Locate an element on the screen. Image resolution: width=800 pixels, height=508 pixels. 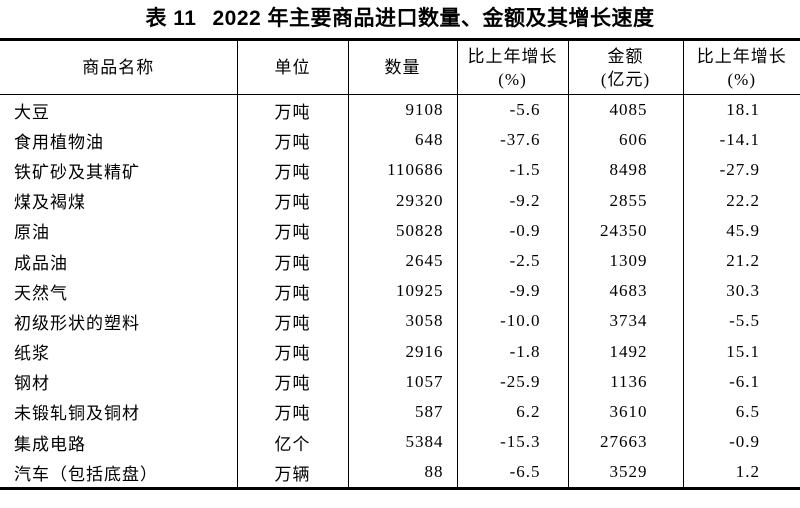
cell-quantity: 3058 is located at coordinates (403, 321).